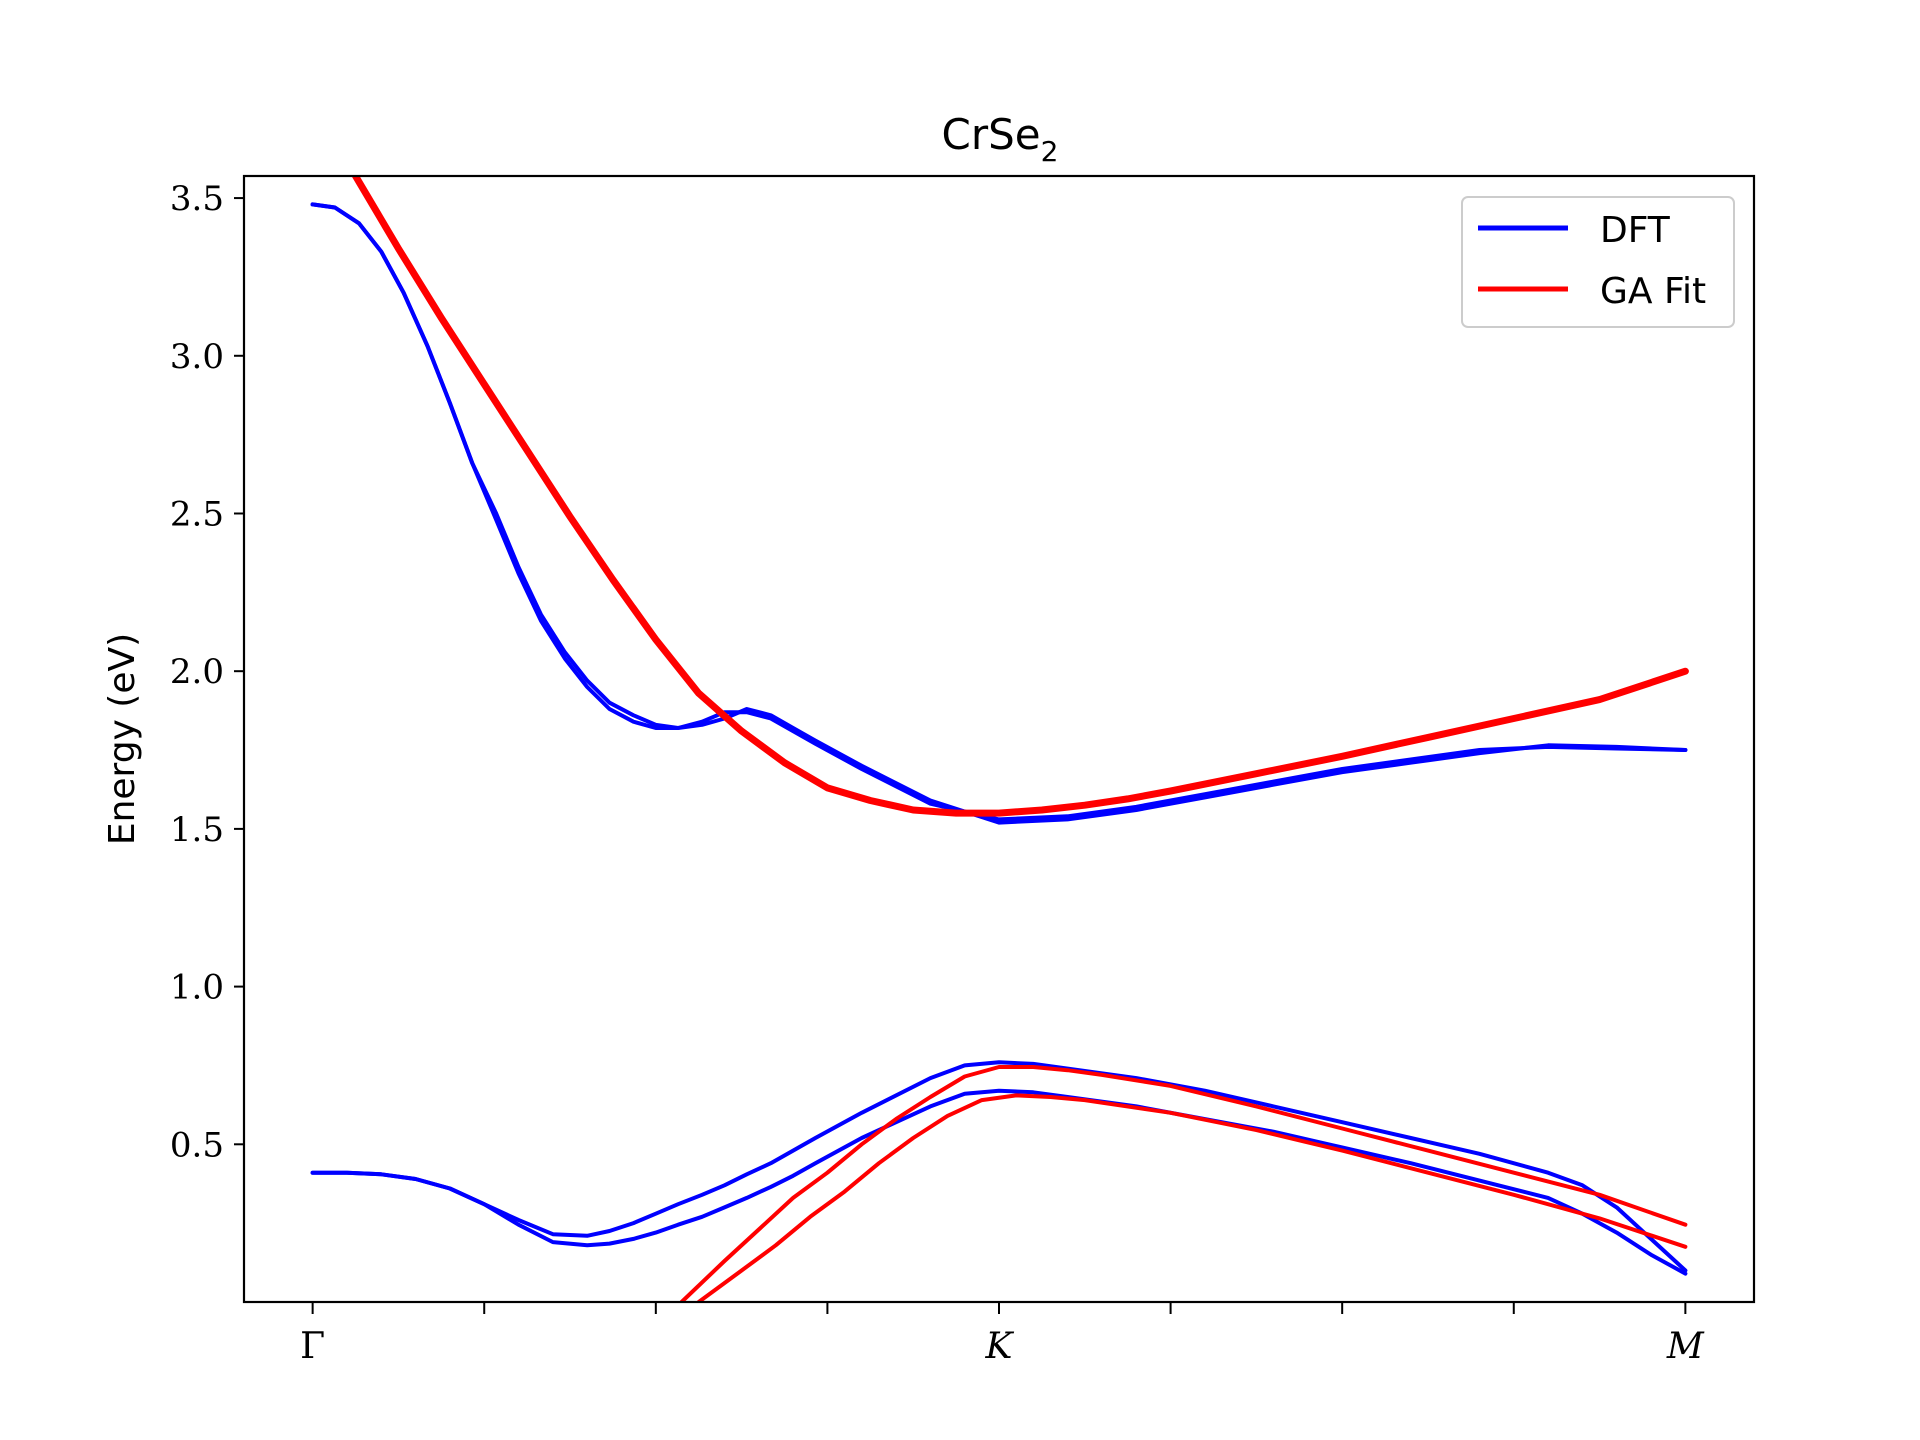  What do you see at coordinates (1000, 1346) in the screenshot?
I see `x-tick-label: K` at bounding box center [1000, 1346].